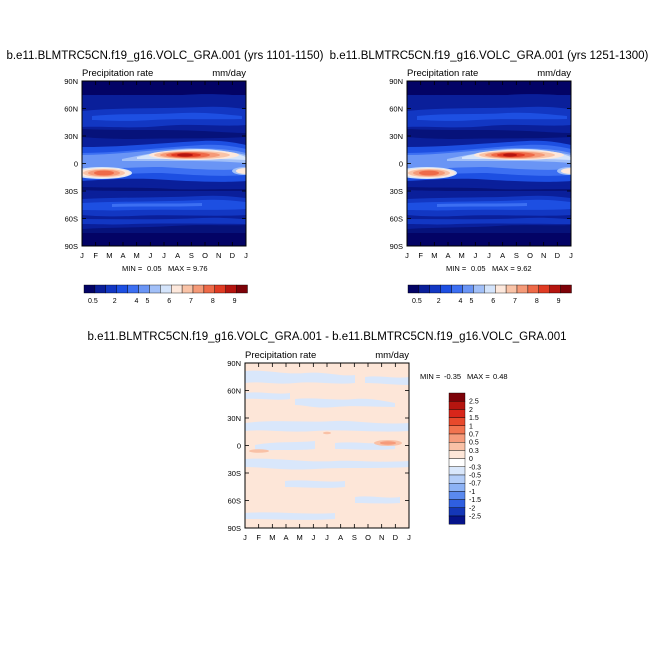 This screenshot has width=654, height=654. I want to click on panel-2-colorbar: 0.5 2 4 5 6 7 8 9, so click(489, 294).